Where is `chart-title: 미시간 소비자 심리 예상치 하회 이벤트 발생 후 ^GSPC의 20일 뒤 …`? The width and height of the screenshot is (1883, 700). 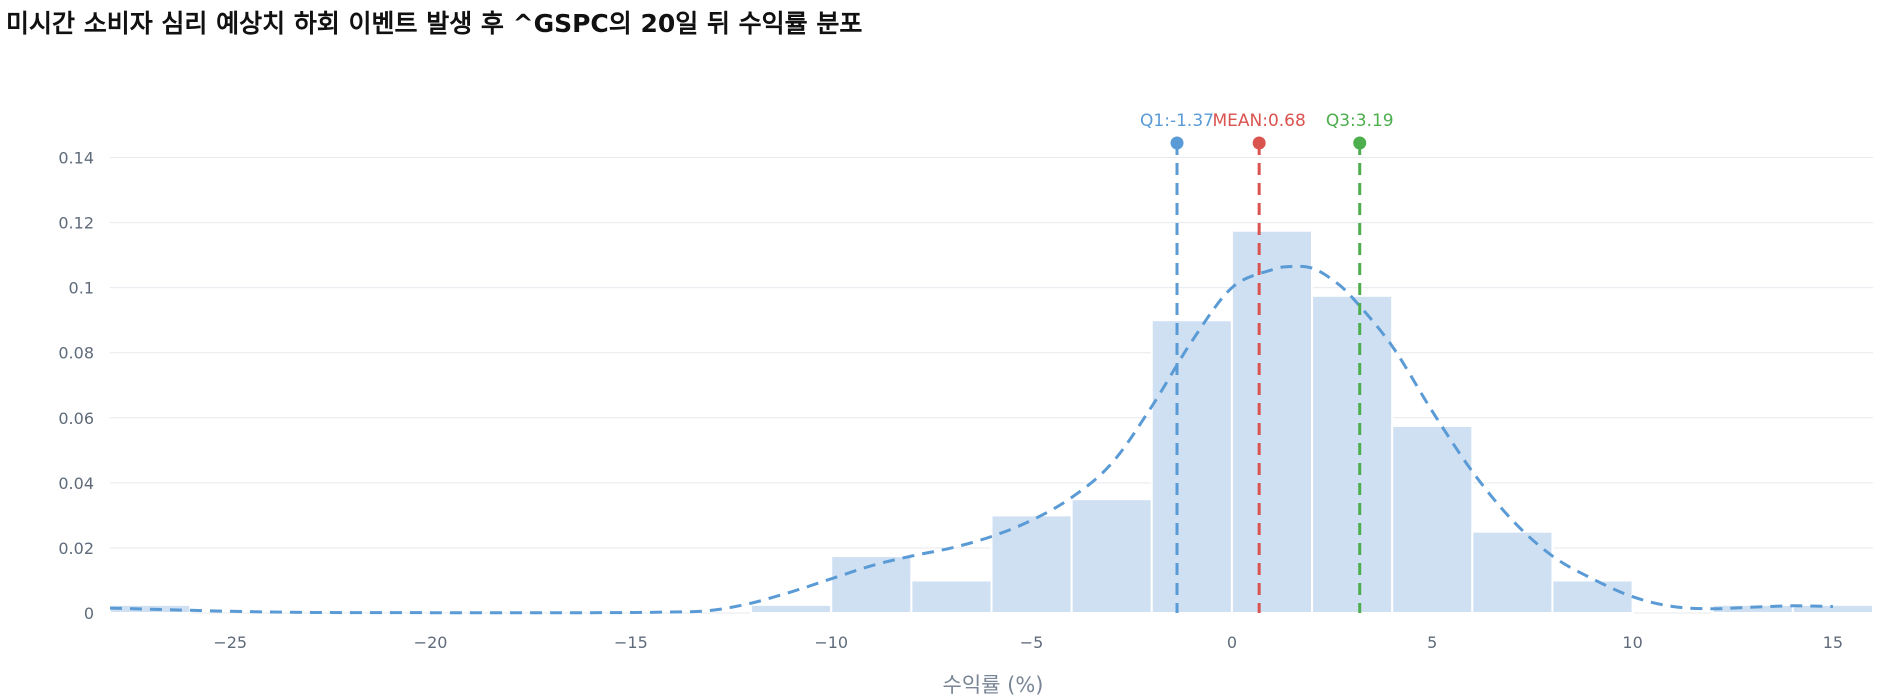 chart-title: 미시간 소비자 심리 예상치 하회 이벤트 발생 후 ^GSPC의 20일 뒤 … is located at coordinates (434, 23).